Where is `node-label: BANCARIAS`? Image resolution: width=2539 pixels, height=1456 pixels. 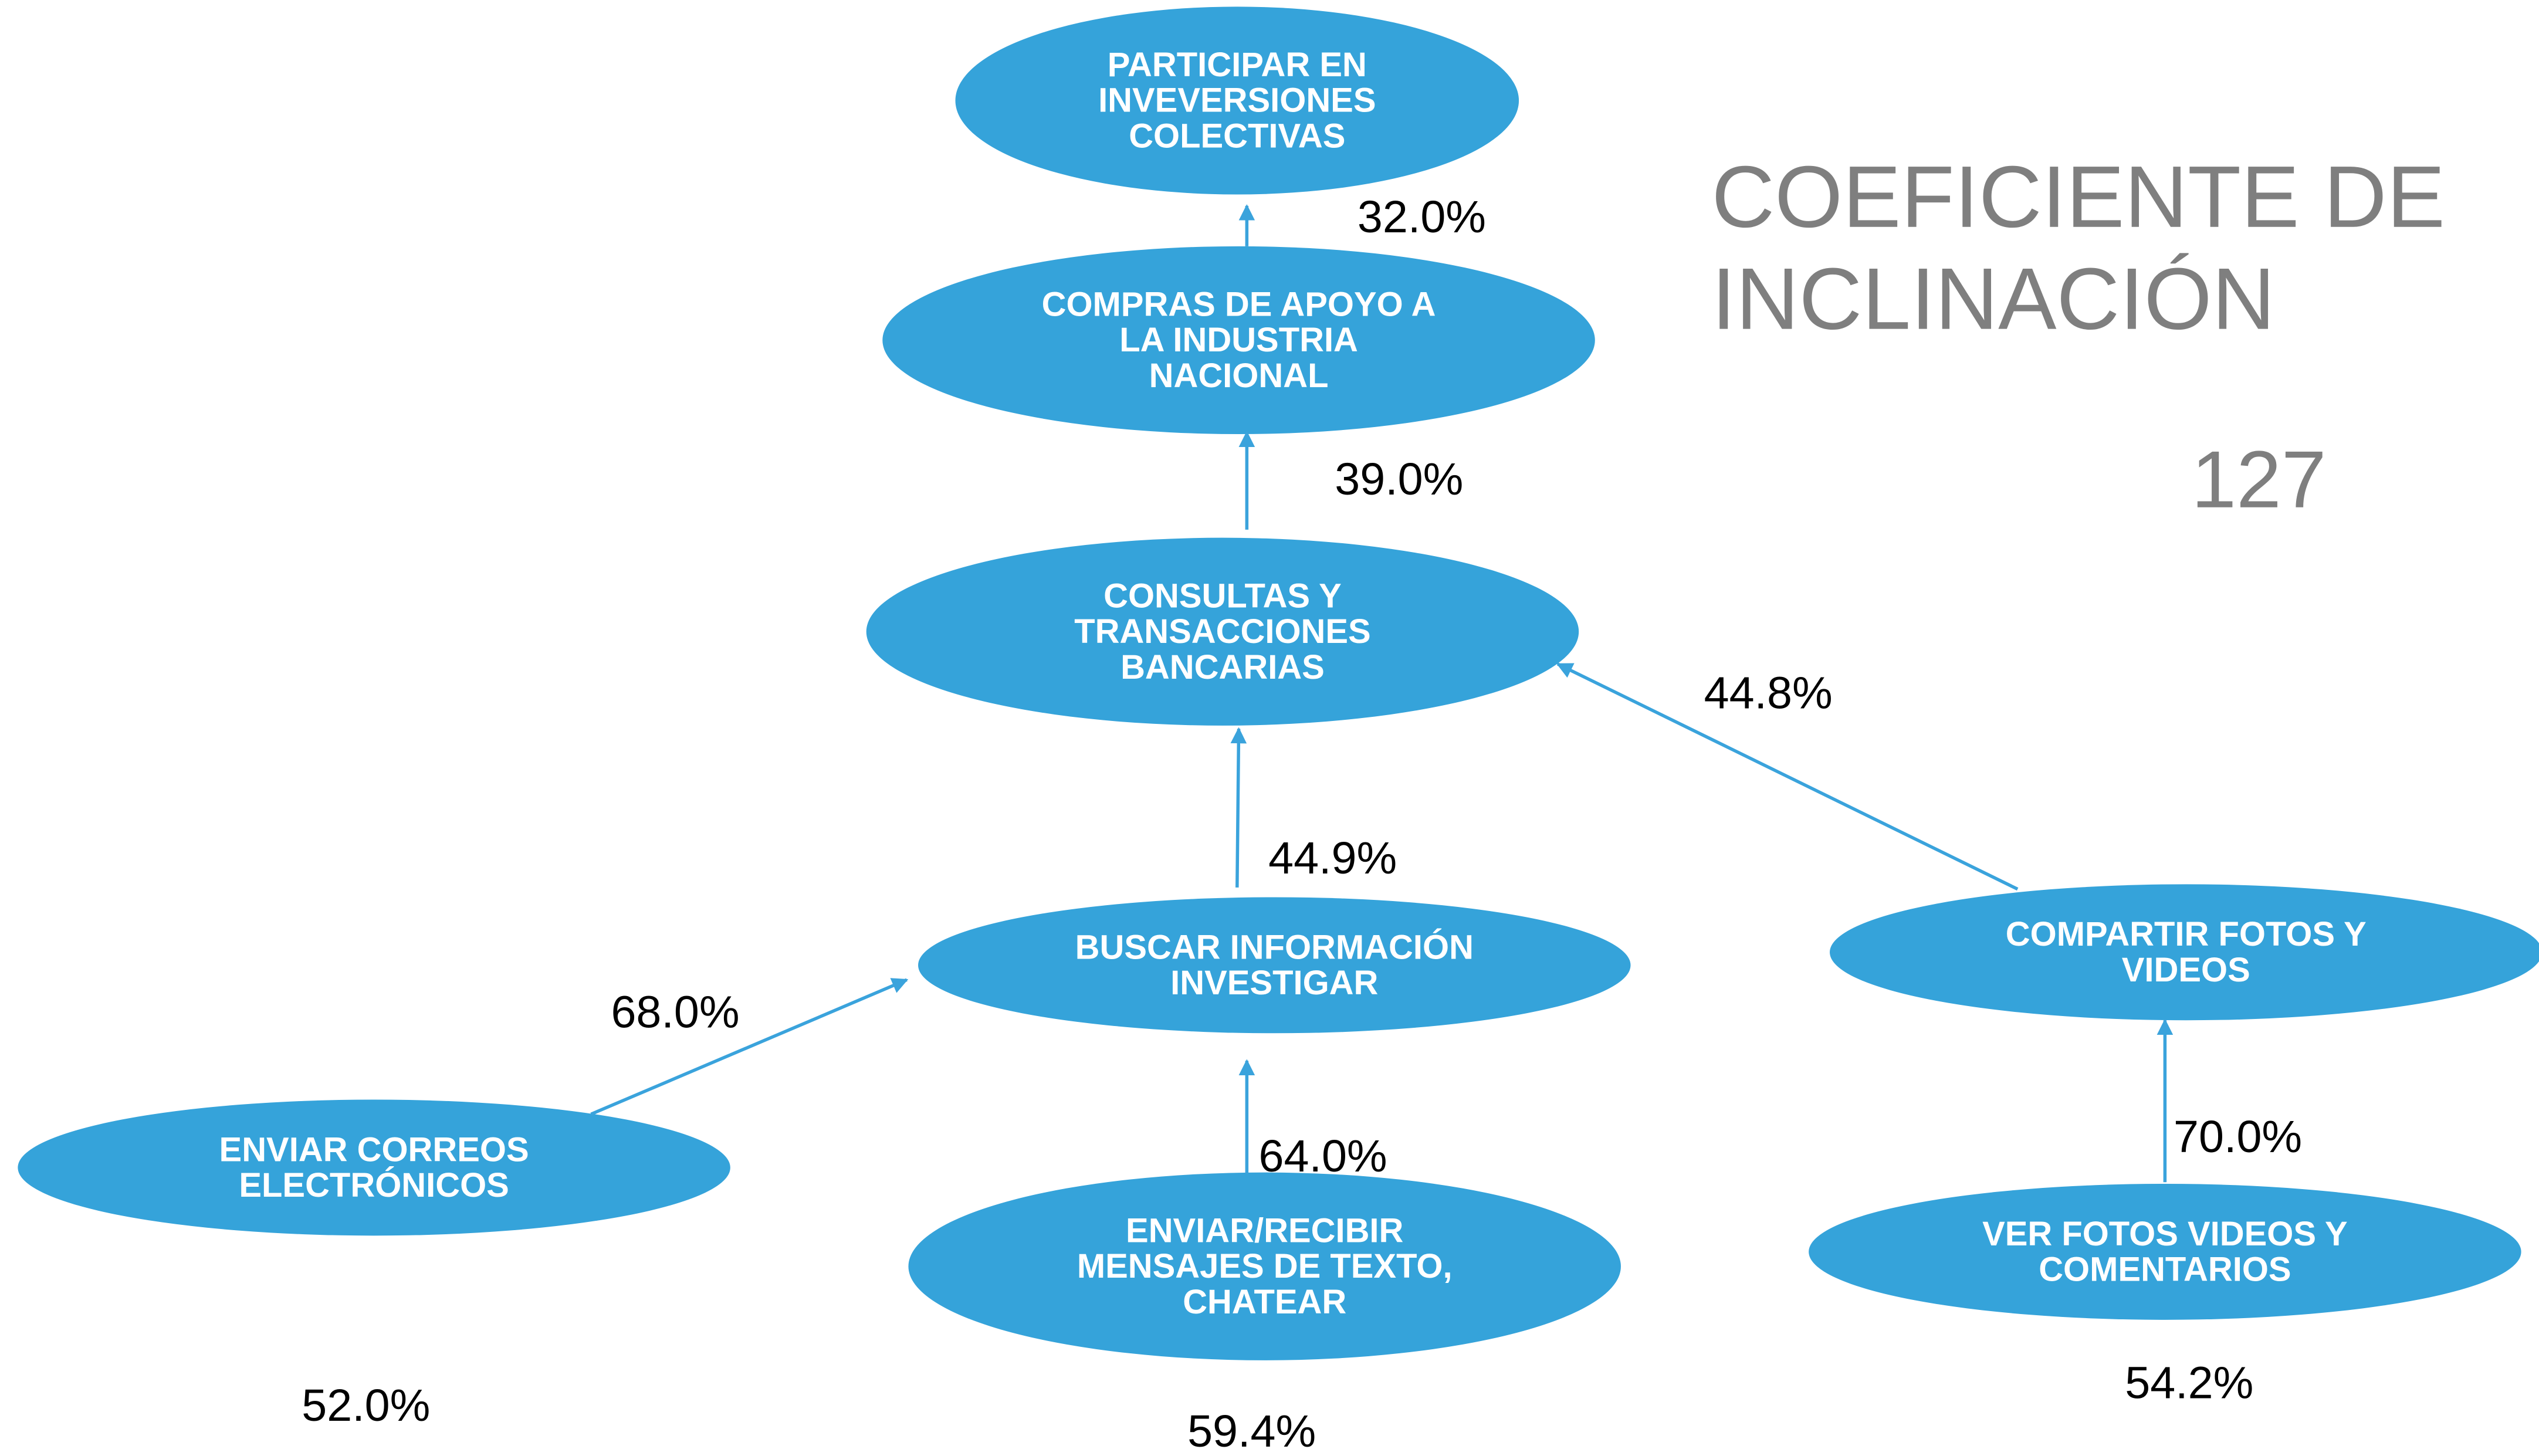 node-label: BANCARIAS is located at coordinates (1222, 667).